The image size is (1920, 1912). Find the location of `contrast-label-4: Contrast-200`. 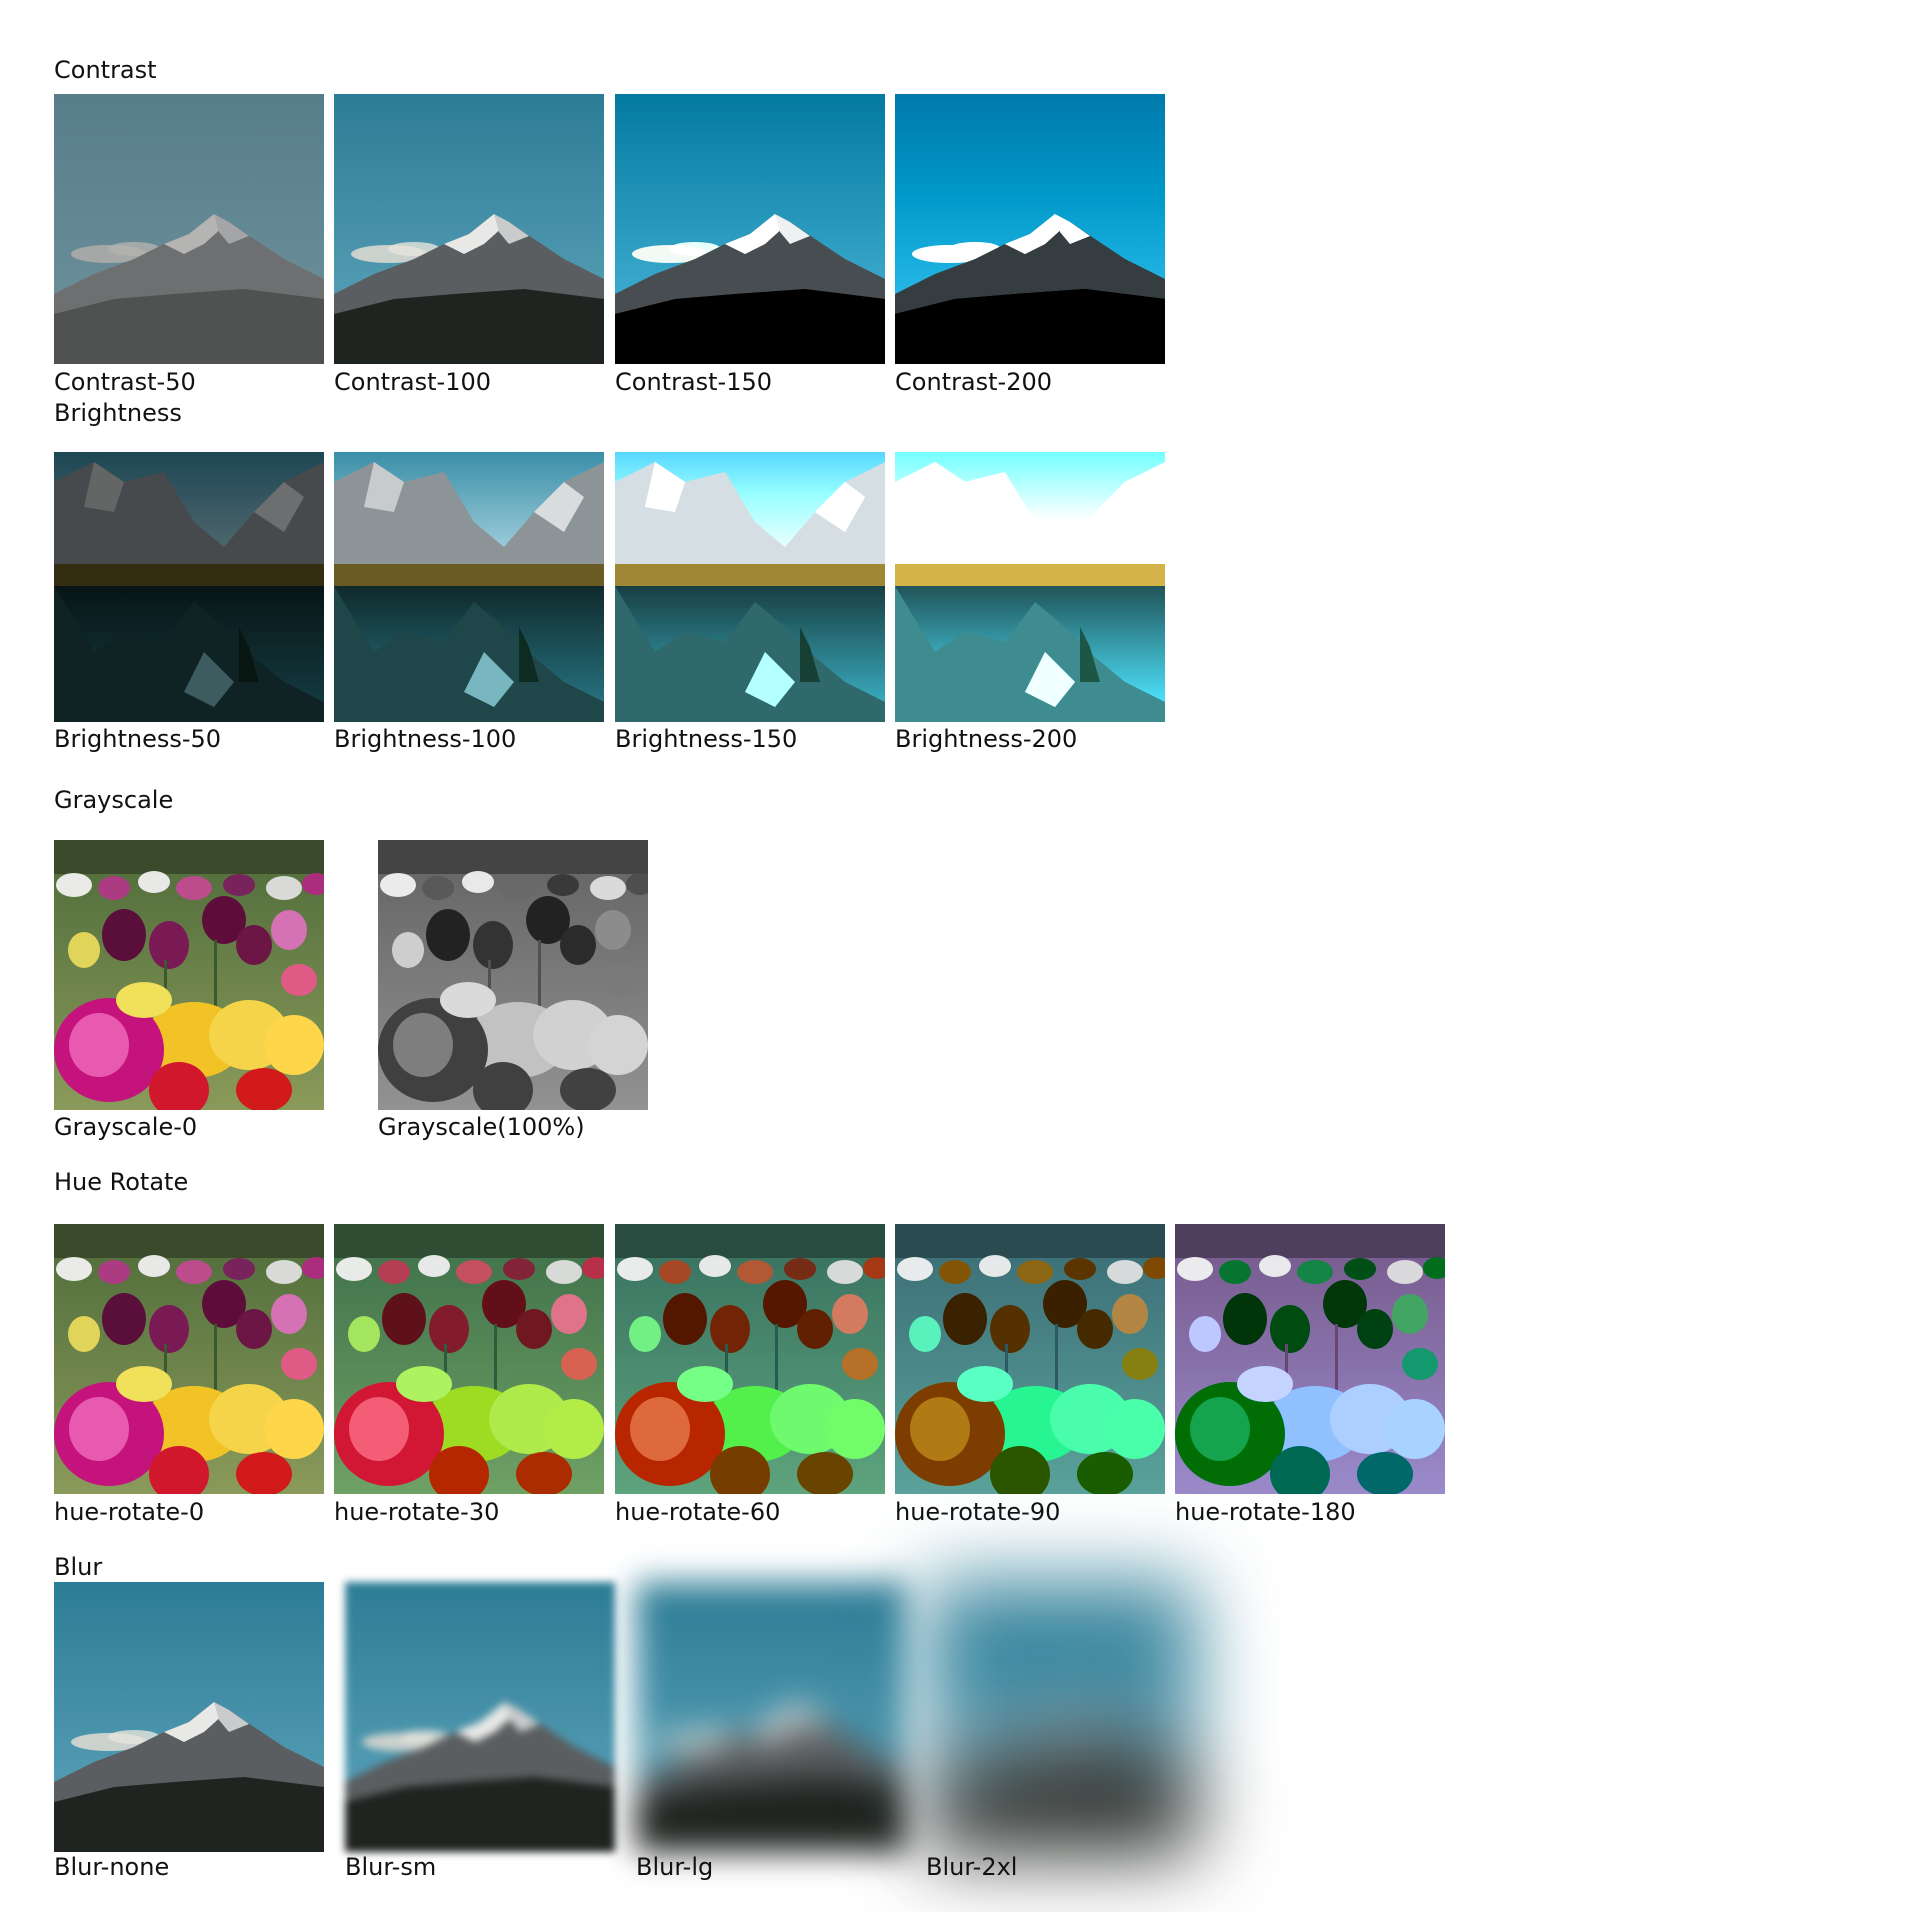

contrast-label-4: Contrast-200 is located at coordinates (974, 382).